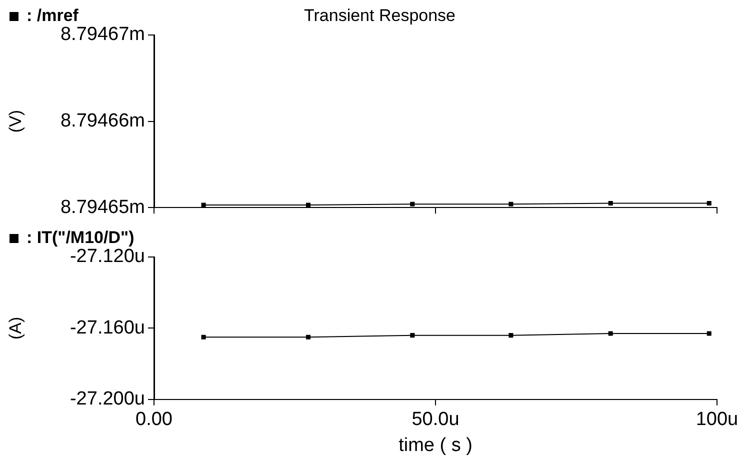 This screenshot has width=747, height=457. What do you see at coordinates (154, 419) in the screenshot?
I see `x-tick-label: 0.00` at bounding box center [154, 419].